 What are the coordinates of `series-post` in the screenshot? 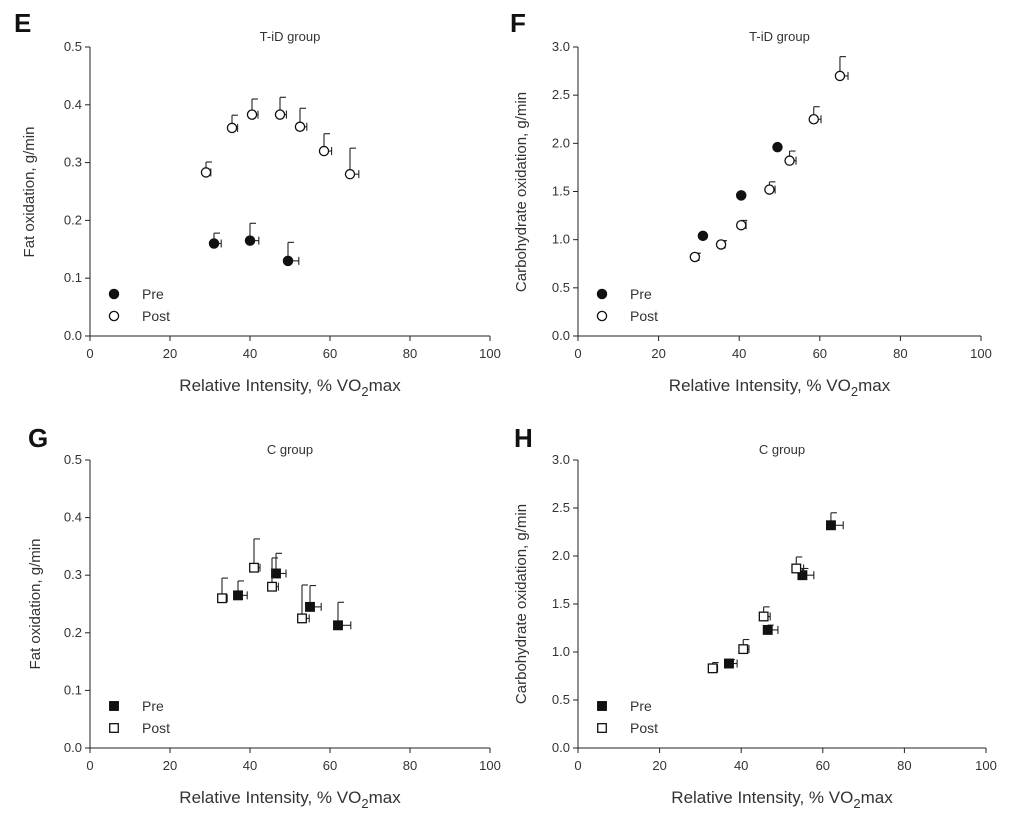 It's located at (756, 615).